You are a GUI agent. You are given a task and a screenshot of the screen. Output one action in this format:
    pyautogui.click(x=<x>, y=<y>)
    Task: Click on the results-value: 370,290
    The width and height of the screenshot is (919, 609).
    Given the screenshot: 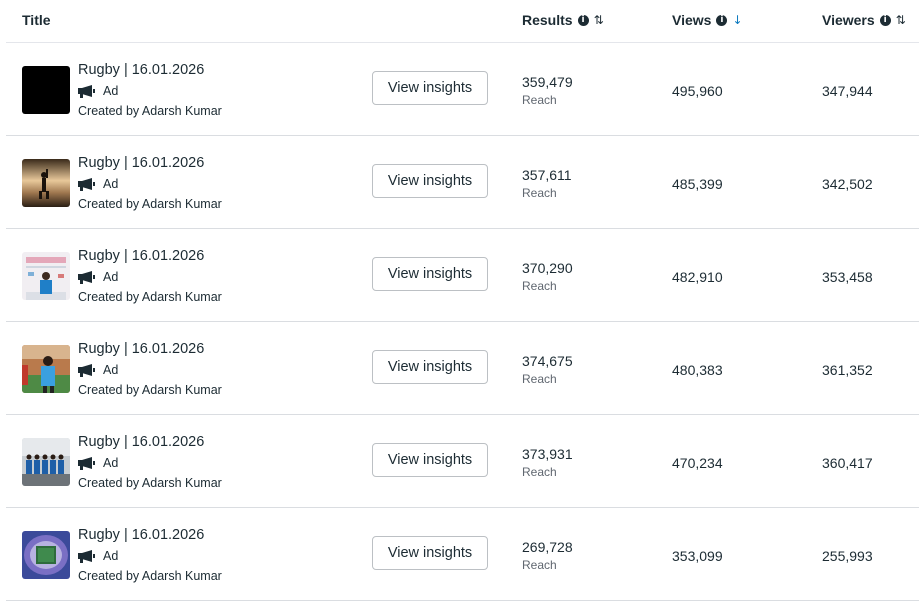 What is the action you would take?
    pyautogui.click(x=547, y=268)
    